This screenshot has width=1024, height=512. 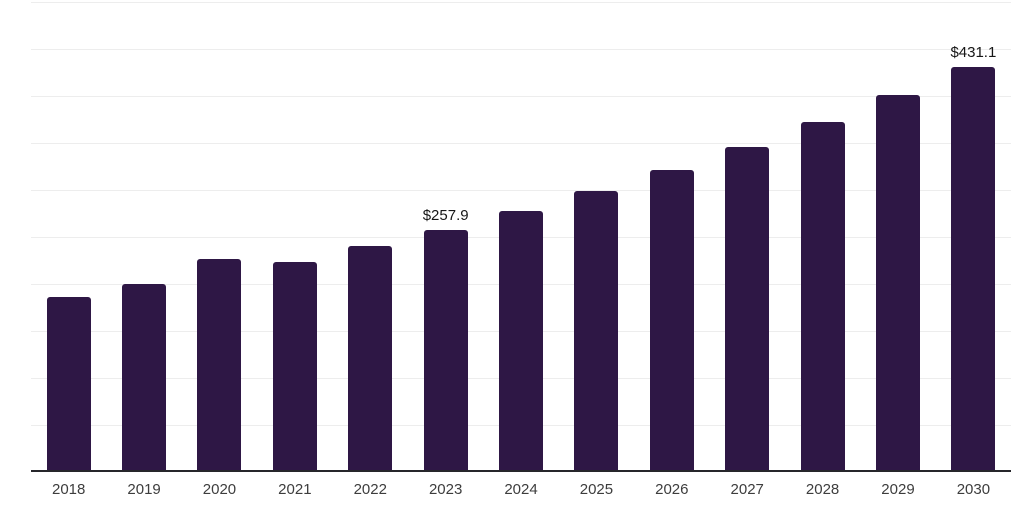 I want to click on bar-2022, so click(x=370, y=359).